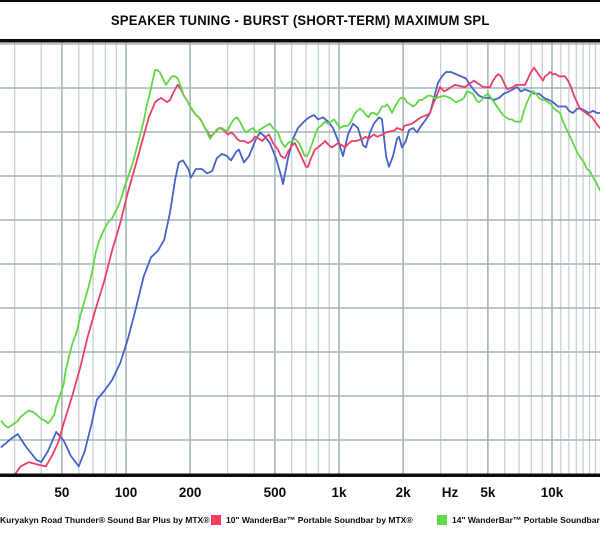  Describe the element at coordinates (450, 492) in the screenshot. I see `x-tick-label-Hz: Hz` at that location.